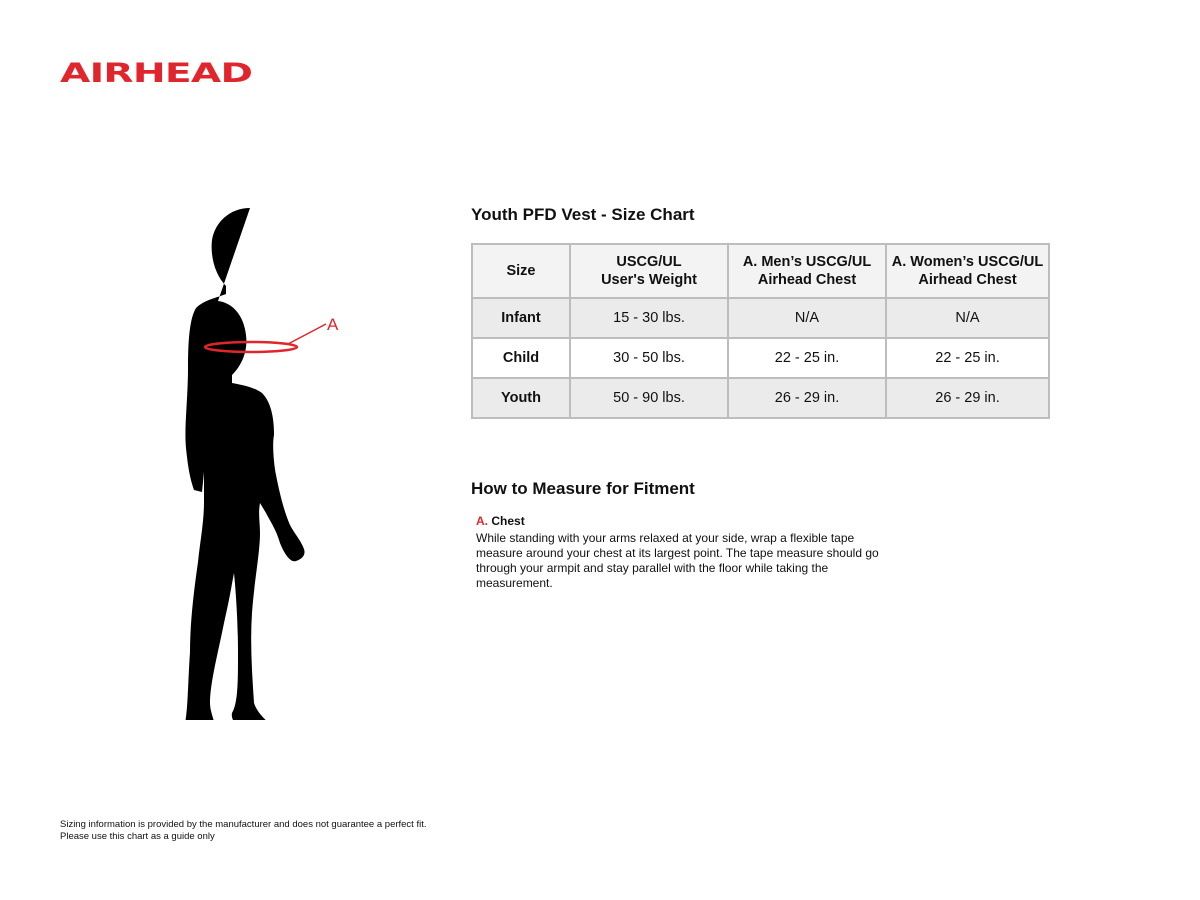 The width and height of the screenshot is (1200, 900). What do you see at coordinates (583, 214) in the screenshot?
I see `chart-title: Youth PFD Vest - Size Chart` at bounding box center [583, 214].